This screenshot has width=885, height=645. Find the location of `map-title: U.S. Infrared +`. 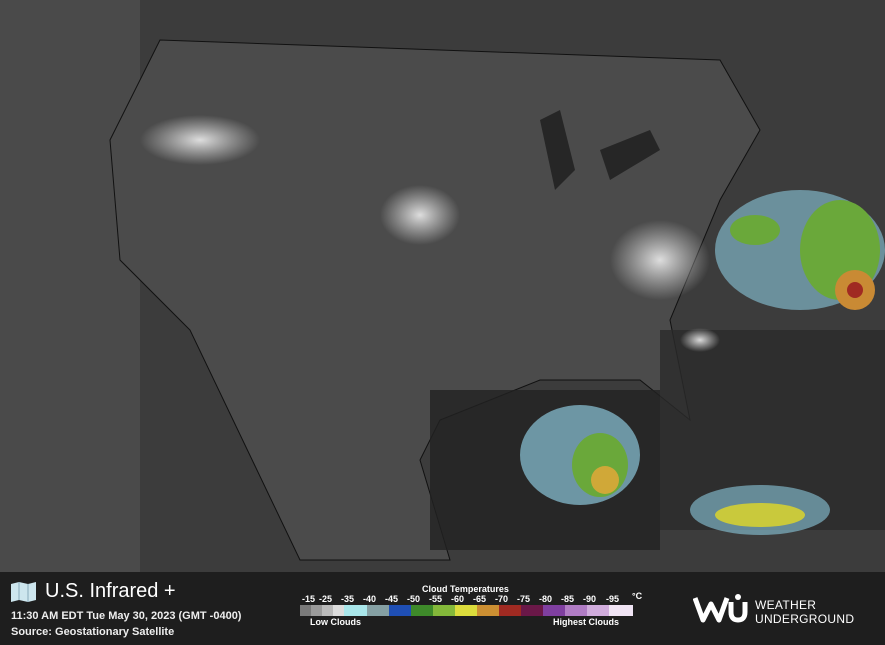

map-title: U.S. Infrared + is located at coordinates (110, 591).